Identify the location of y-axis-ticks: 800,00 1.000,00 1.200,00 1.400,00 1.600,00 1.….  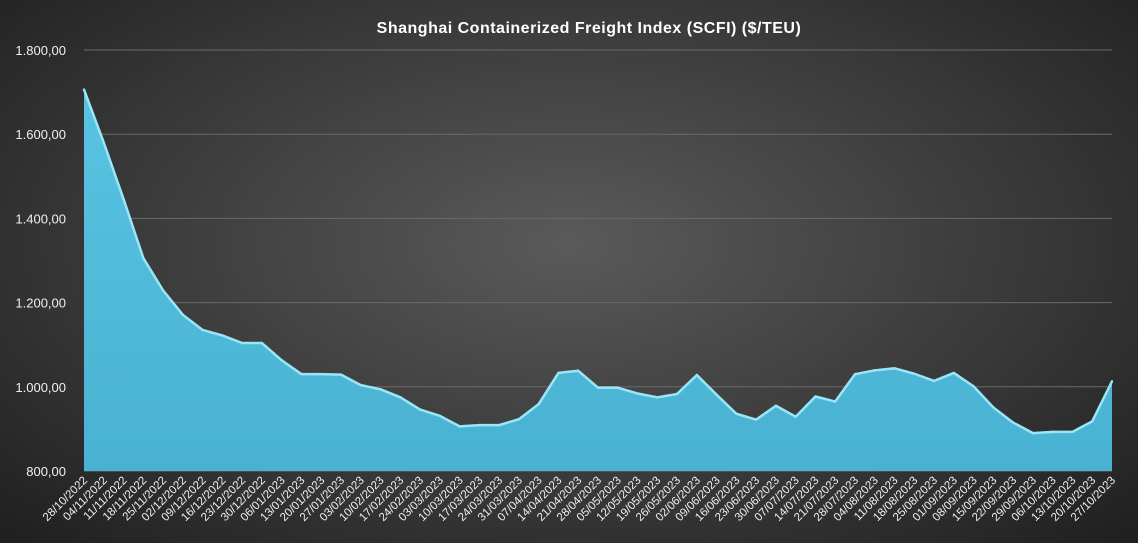
(40, 261).